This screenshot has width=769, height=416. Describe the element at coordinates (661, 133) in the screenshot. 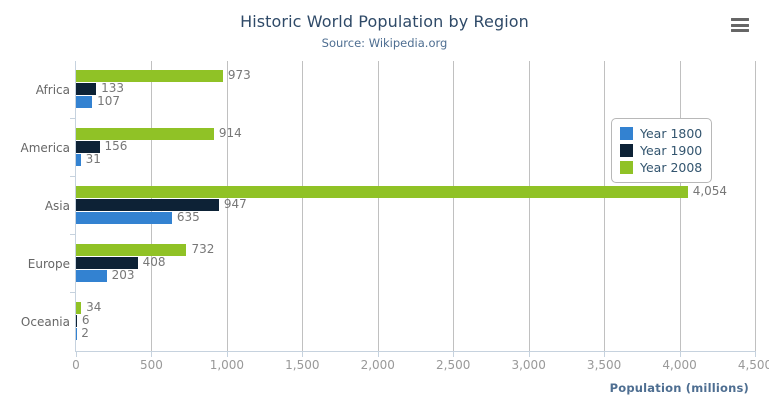

I see `legend-item-1: Year 1800` at that location.